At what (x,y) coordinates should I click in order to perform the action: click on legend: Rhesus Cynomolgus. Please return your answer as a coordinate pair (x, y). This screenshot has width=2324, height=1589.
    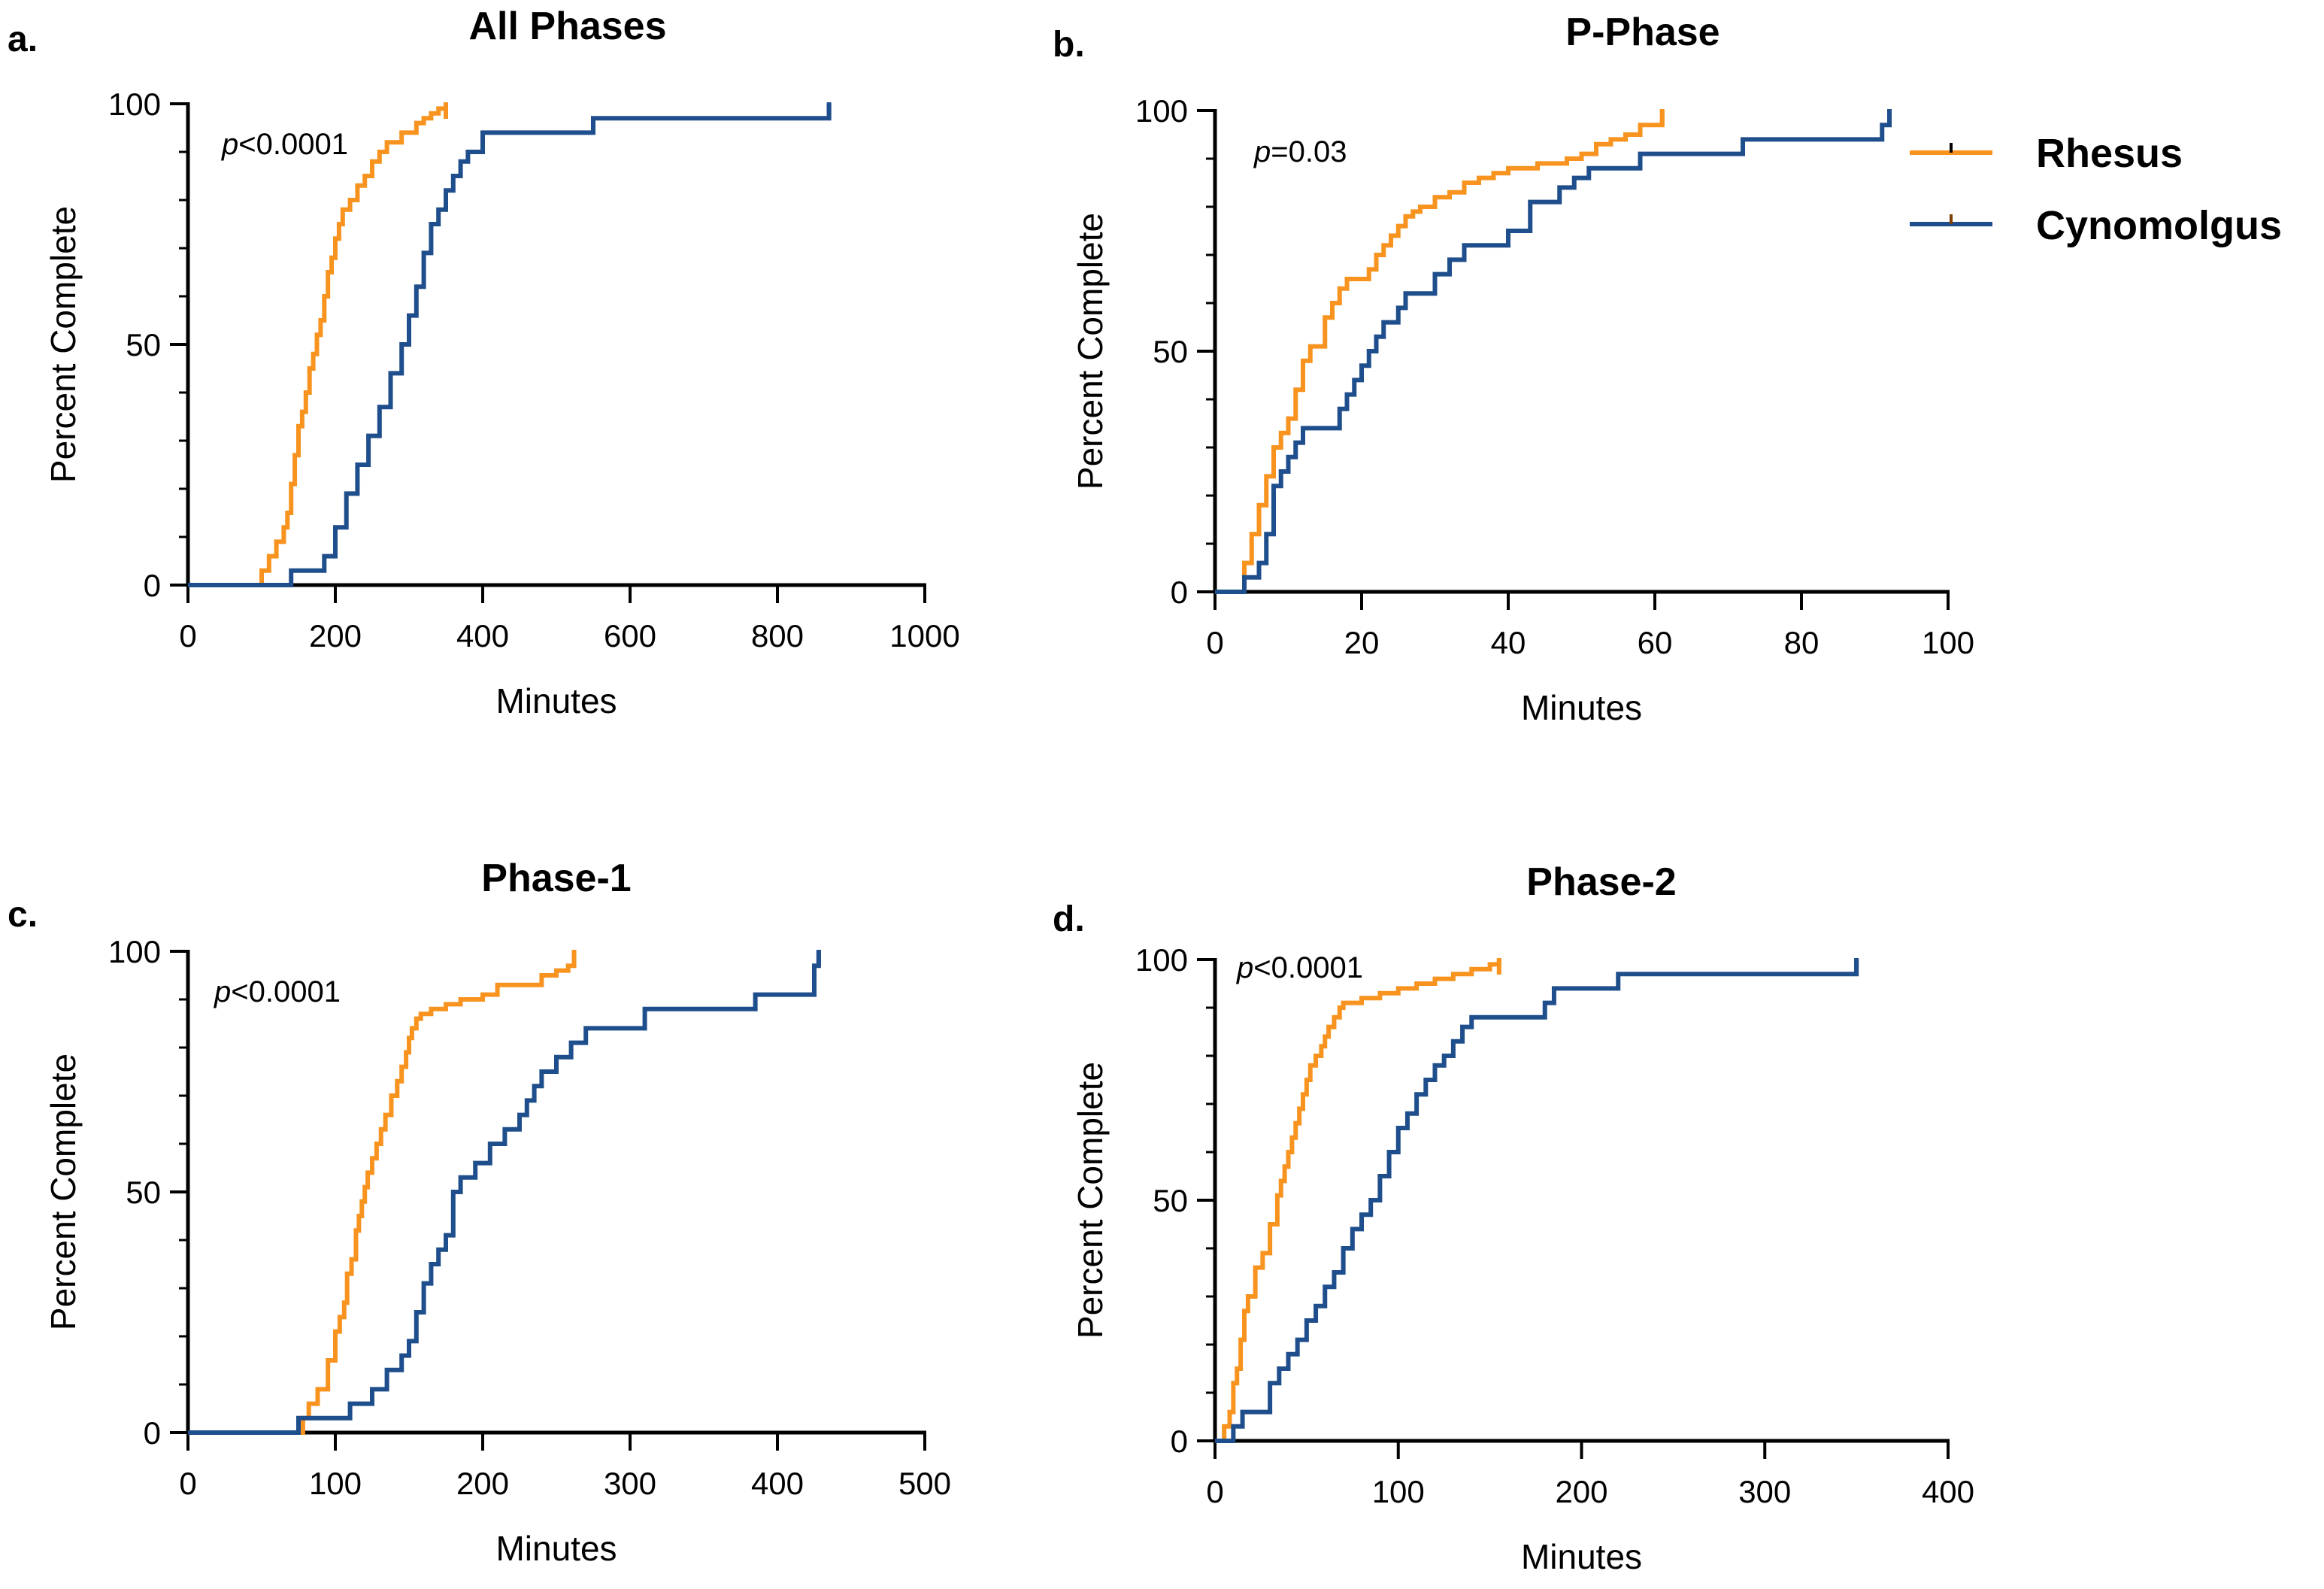
    Looking at the image, I should click on (2096, 189).